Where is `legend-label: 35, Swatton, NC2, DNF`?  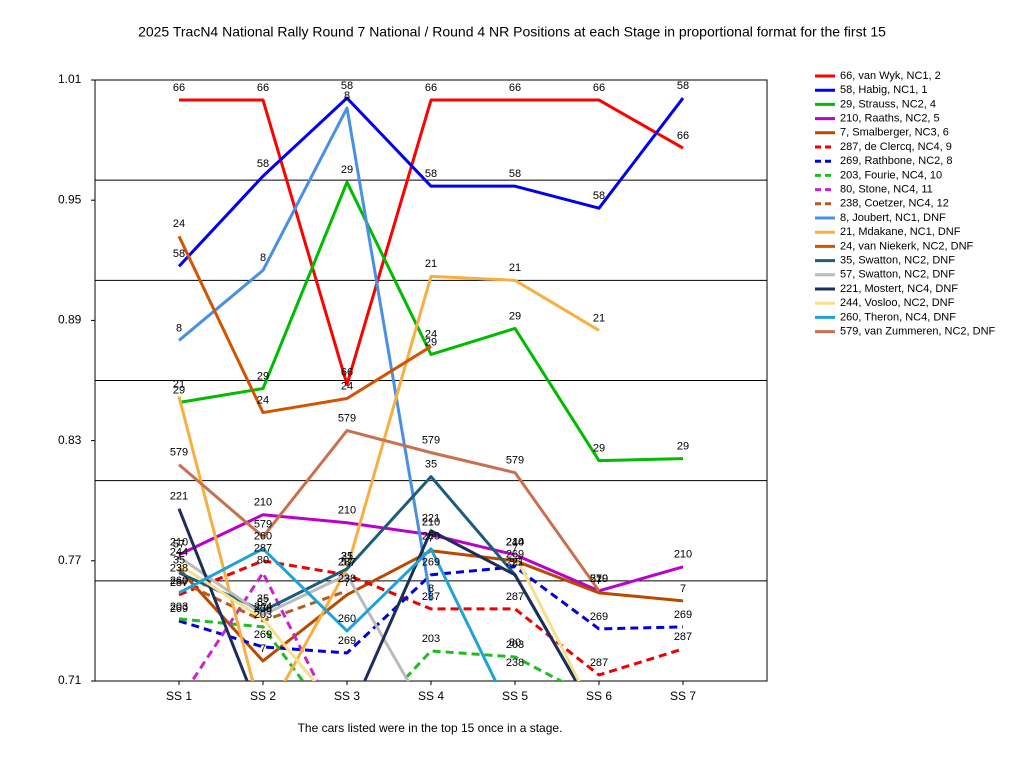 legend-label: 35, Swatton, NC2, DNF is located at coordinates (897, 261).